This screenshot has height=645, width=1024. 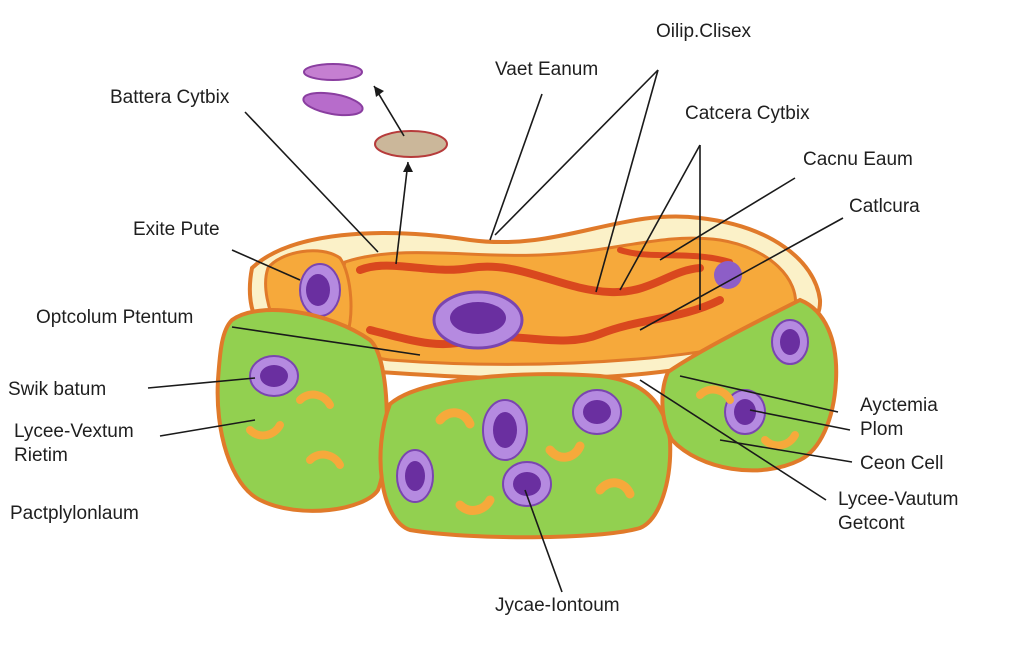 What do you see at coordinates (884, 206) in the screenshot?
I see `label-catlcura: Catlcura` at bounding box center [884, 206].